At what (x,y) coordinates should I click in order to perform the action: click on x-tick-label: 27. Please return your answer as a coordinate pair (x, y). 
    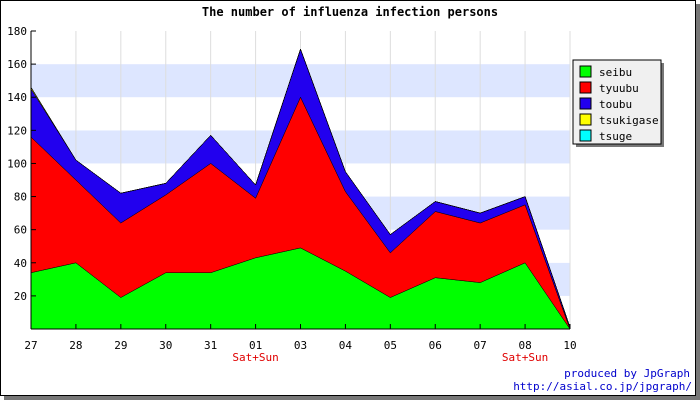
    Looking at the image, I should click on (30, 345).